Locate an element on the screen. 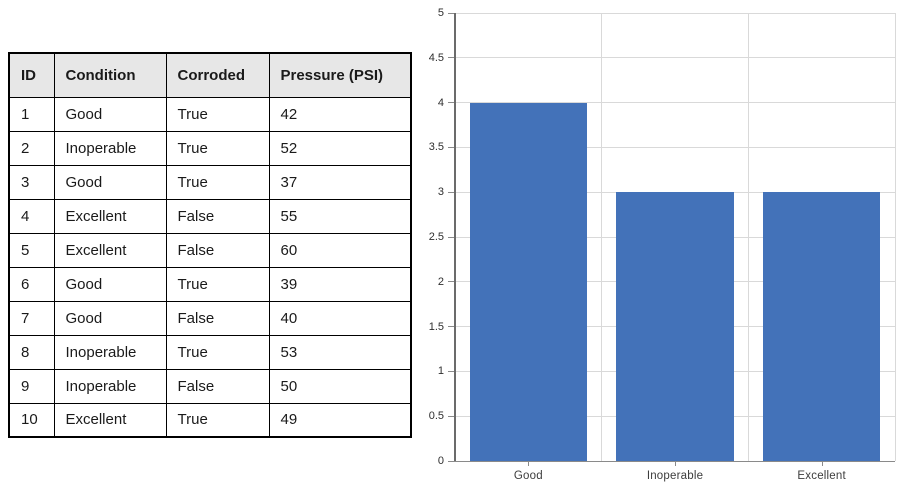 Image resolution: width=904 pixels, height=487 pixels. table-cell: 7 is located at coordinates (31, 318).